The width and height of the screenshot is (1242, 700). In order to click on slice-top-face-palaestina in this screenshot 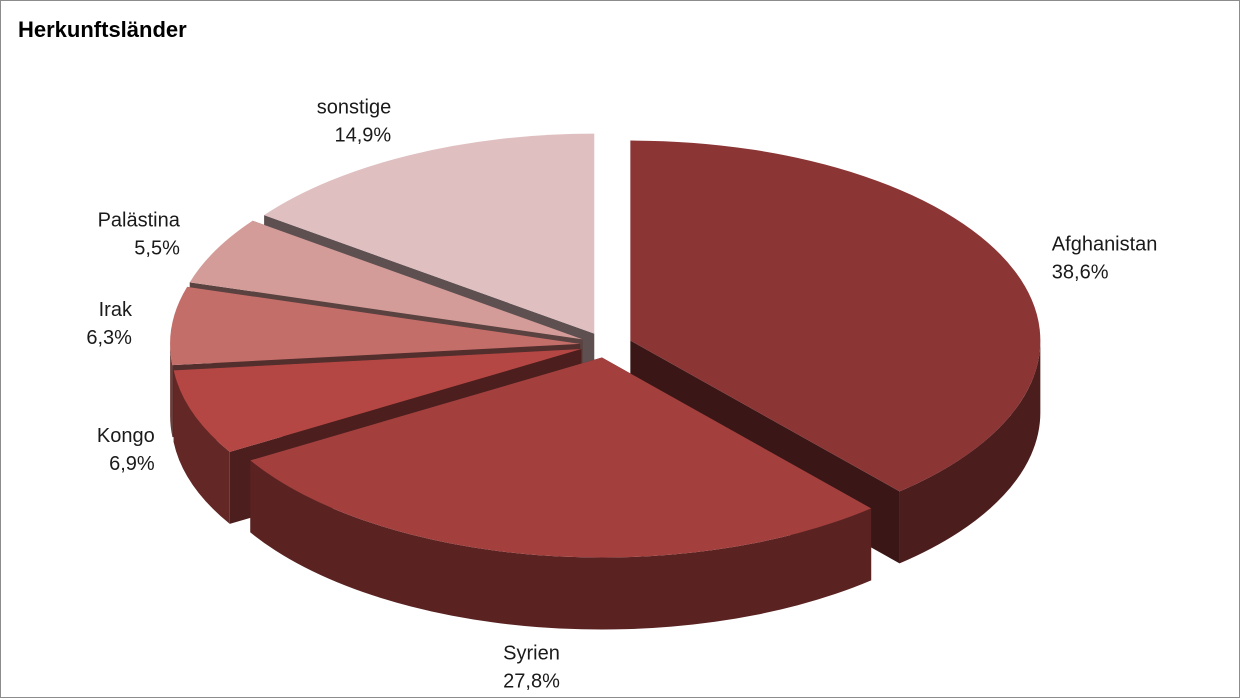, I will do `click(386, 280)`.